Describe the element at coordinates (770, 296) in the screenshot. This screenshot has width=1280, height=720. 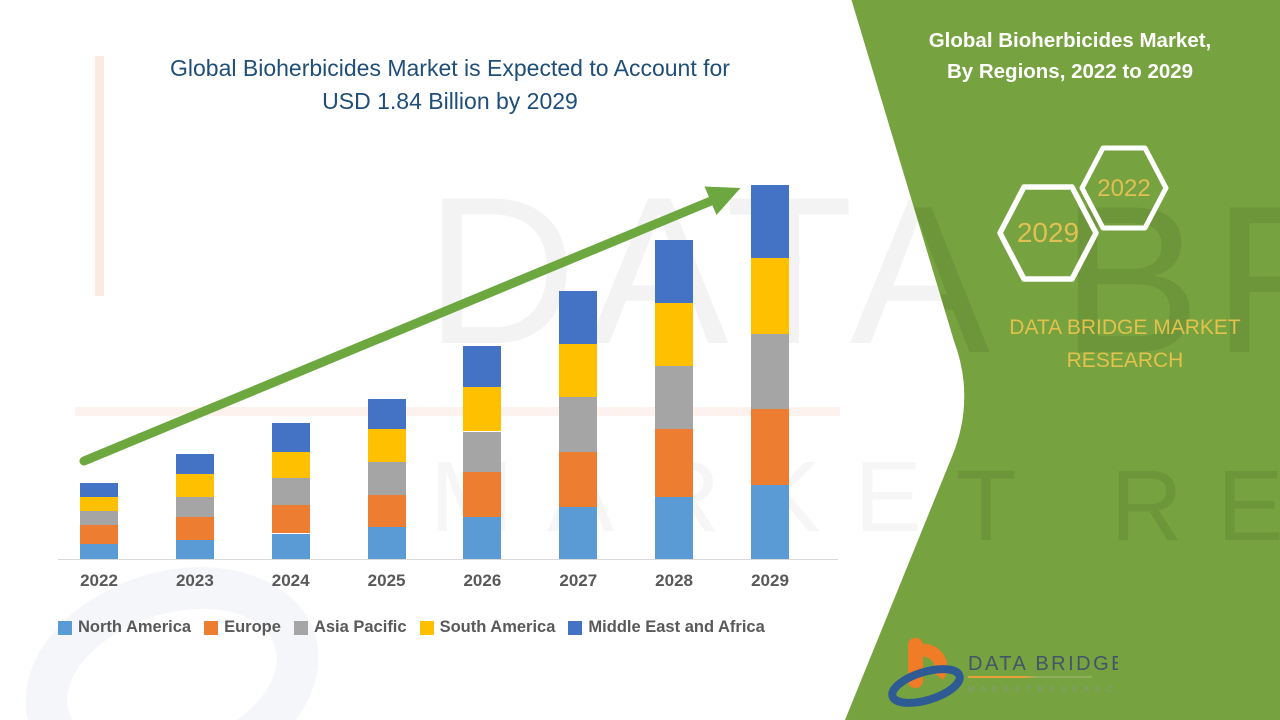
I see `bar-segment-south-america-2029` at that location.